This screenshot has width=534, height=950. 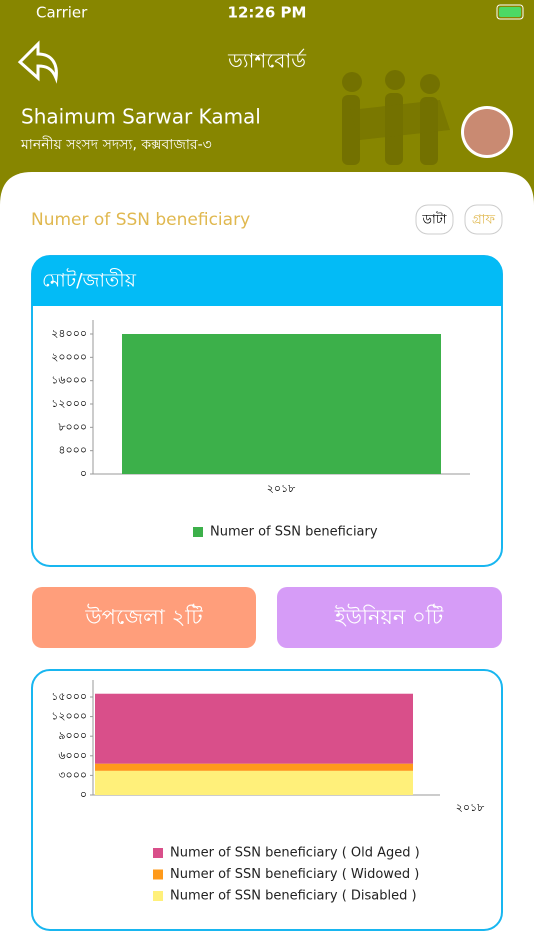 I want to click on back-button, so click(x=37, y=62).